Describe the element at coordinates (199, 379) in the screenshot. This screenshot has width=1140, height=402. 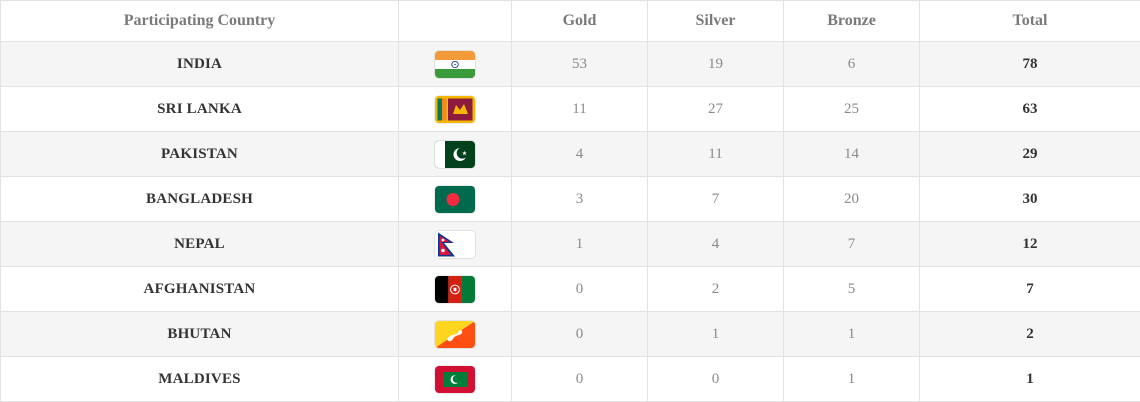
I see `country-name: MALDIVES` at that location.